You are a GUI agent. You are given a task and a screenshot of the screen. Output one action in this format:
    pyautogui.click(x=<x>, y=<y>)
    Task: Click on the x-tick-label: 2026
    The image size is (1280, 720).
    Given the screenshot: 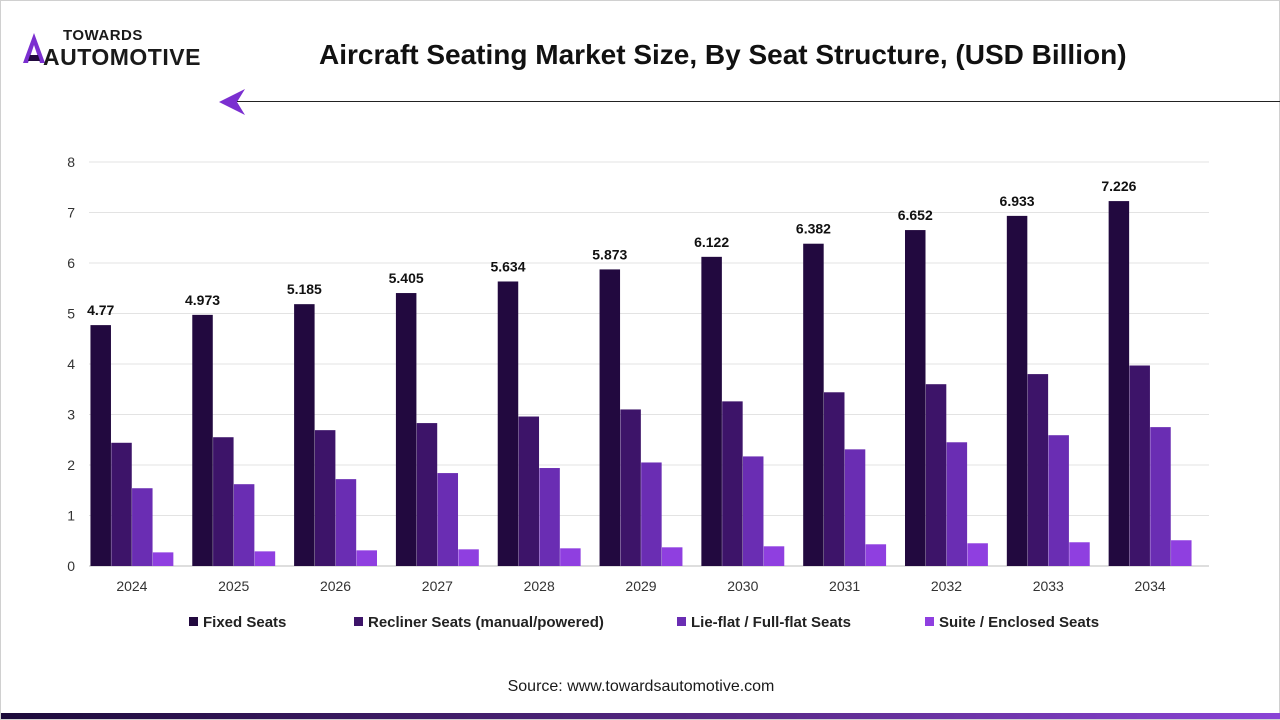 What is the action you would take?
    pyautogui.click(x=335, y=586)
    